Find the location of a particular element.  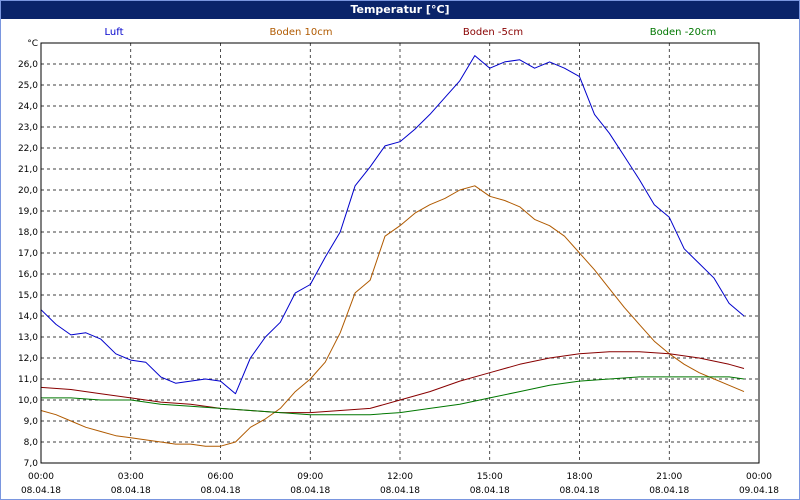

window-title: Temperatur [°C] is located at coordinates (400, 10).